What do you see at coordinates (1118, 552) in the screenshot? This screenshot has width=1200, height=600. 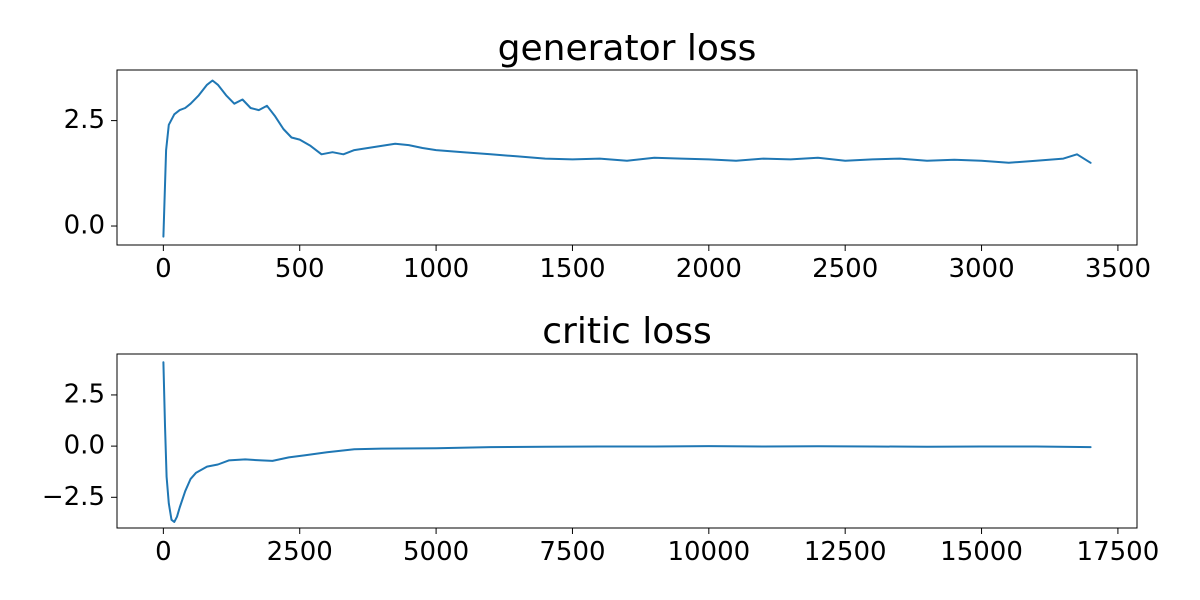 I see `x-tick-label: 17500` at bounding box center [1118, 552].